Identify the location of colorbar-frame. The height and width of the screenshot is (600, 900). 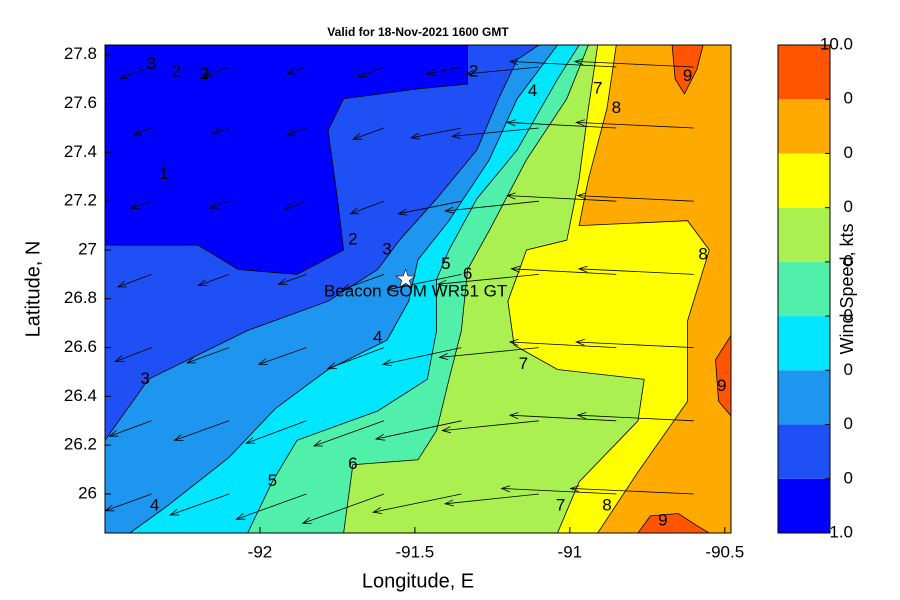
(804, 289).